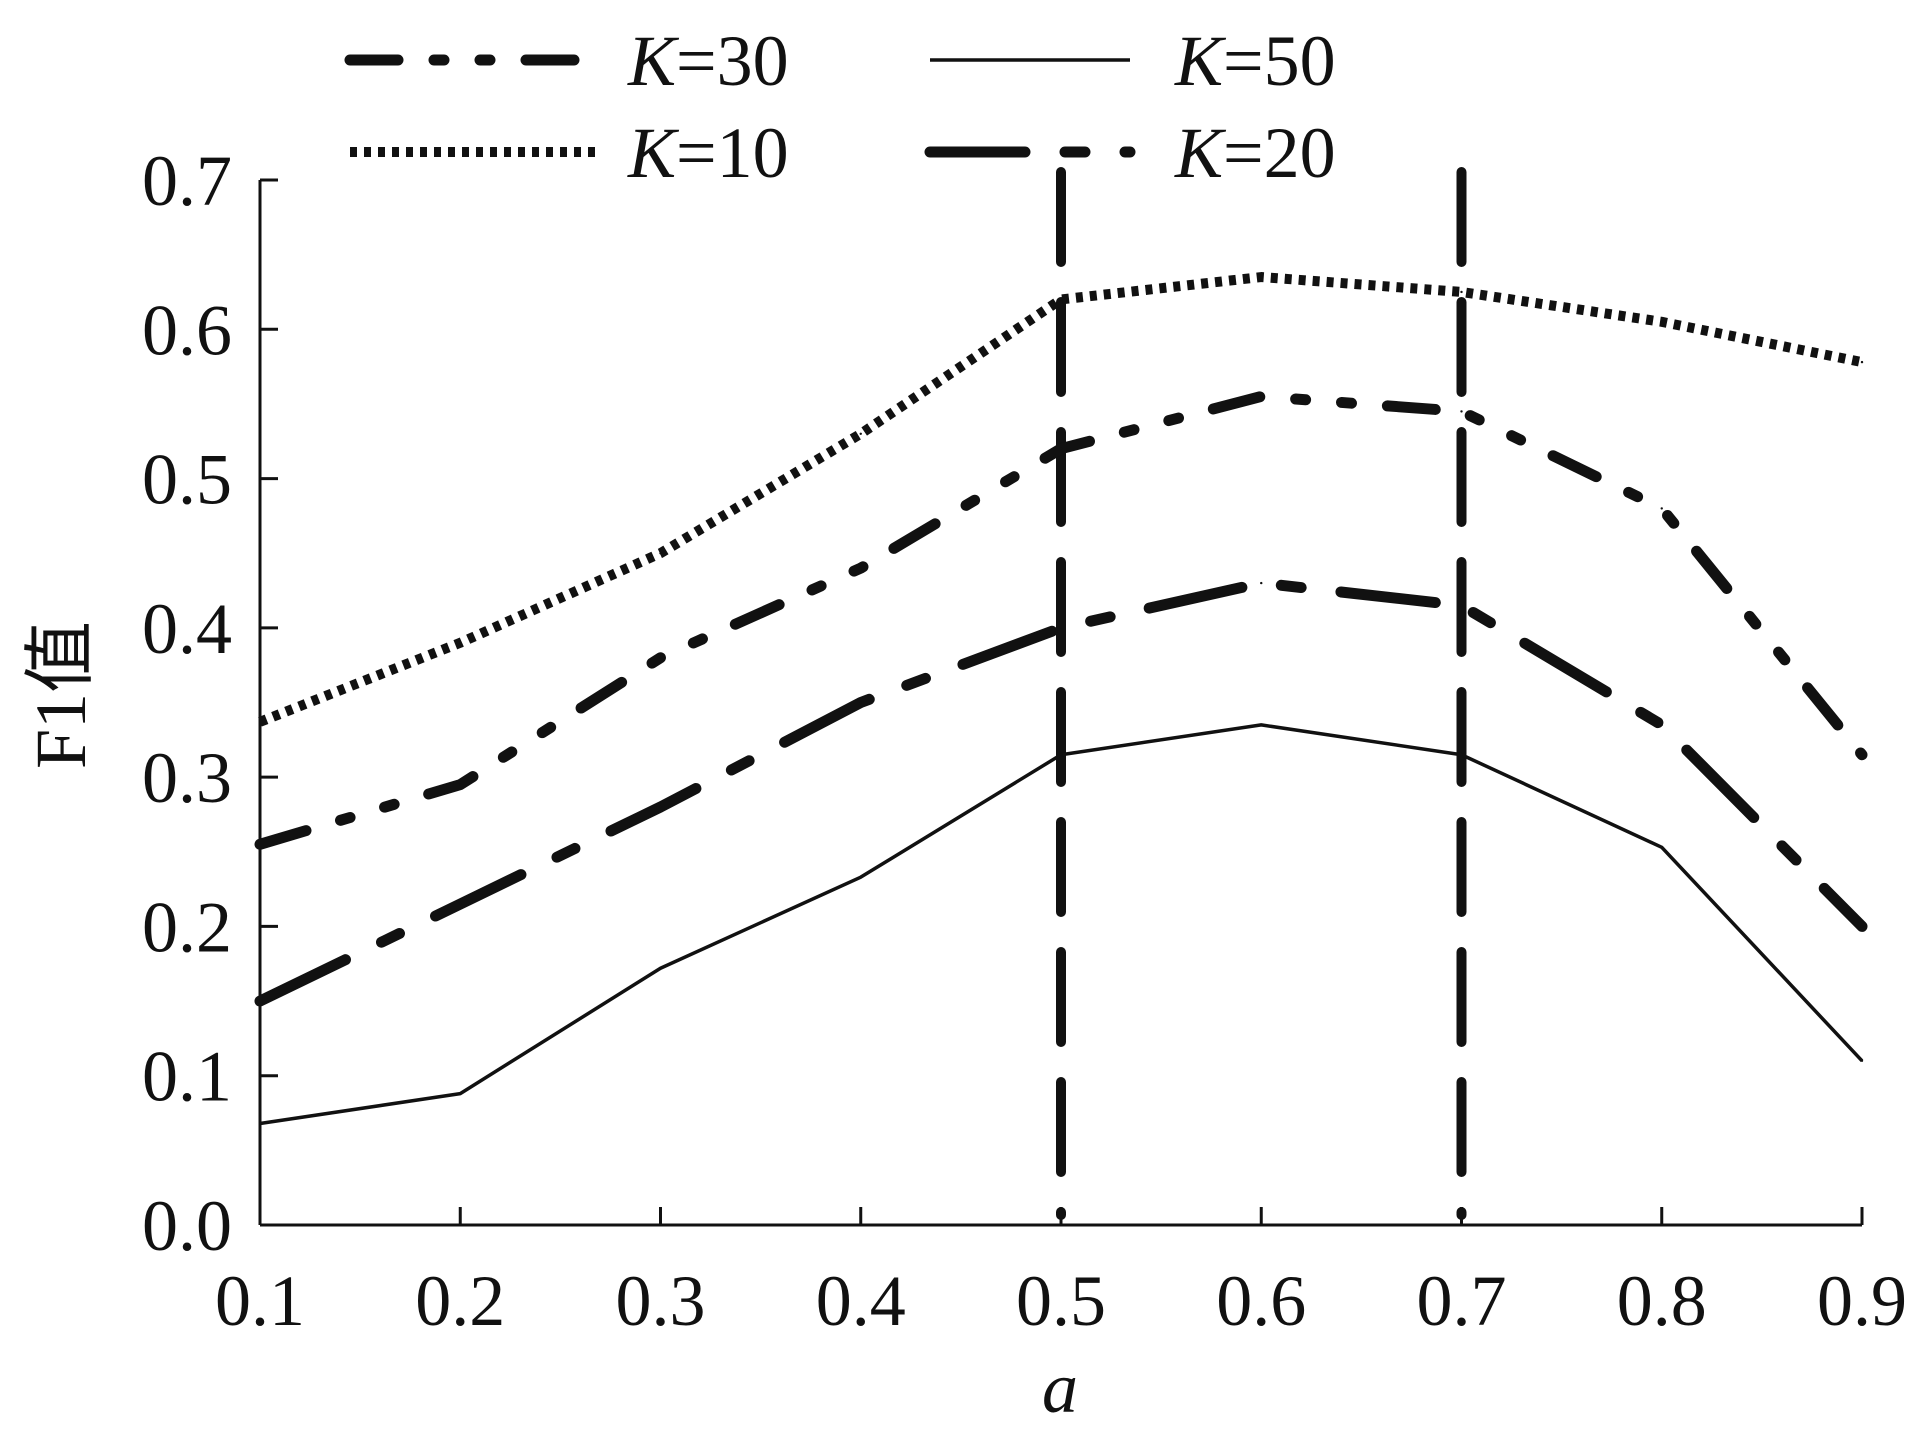 The image size is (1909, 1430). I want to click on legend-item-k50: K=50, so click(1133, 61).